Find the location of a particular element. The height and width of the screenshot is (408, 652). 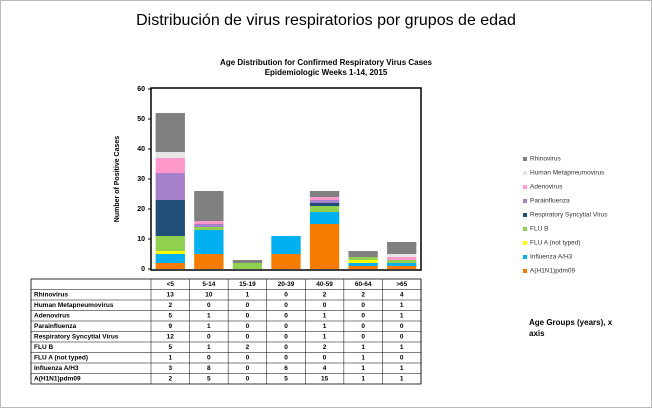

x-tick-label: 20-39 is located at coordinates (286, 284).